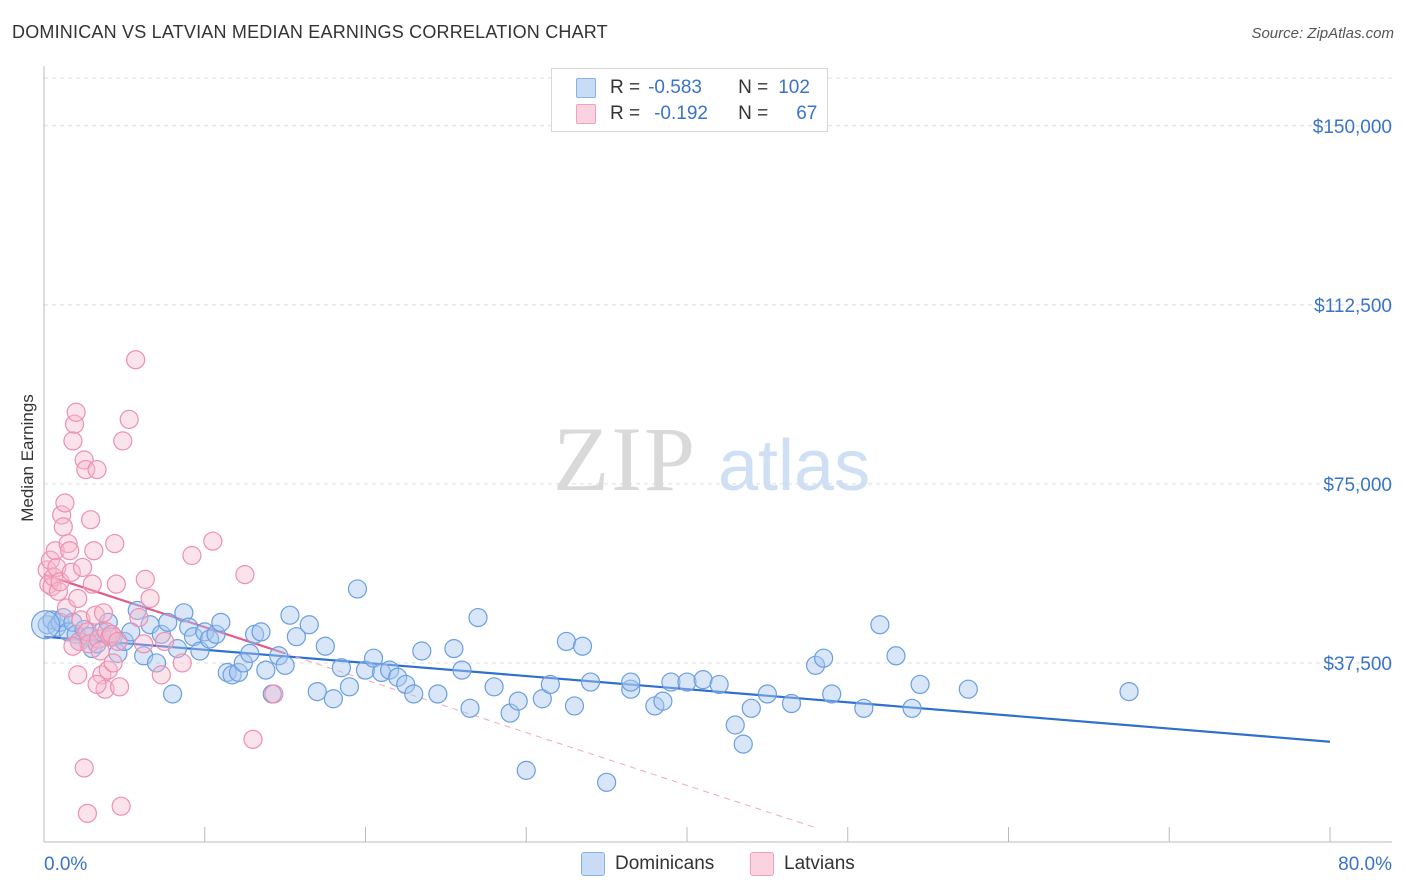 This screenshot has height=892, width=1406. I want to click on legend-n-value: 67, so click(807, 113).